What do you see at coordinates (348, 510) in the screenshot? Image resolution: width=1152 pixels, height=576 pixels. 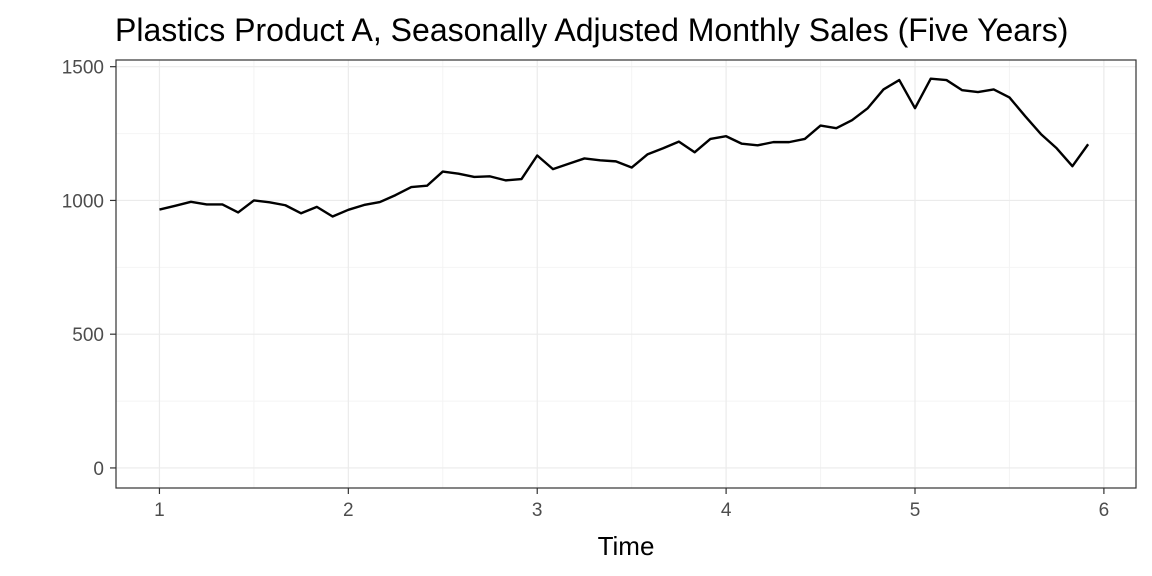 I see `x-tick-label: 2` at bounding box center [348, 510].